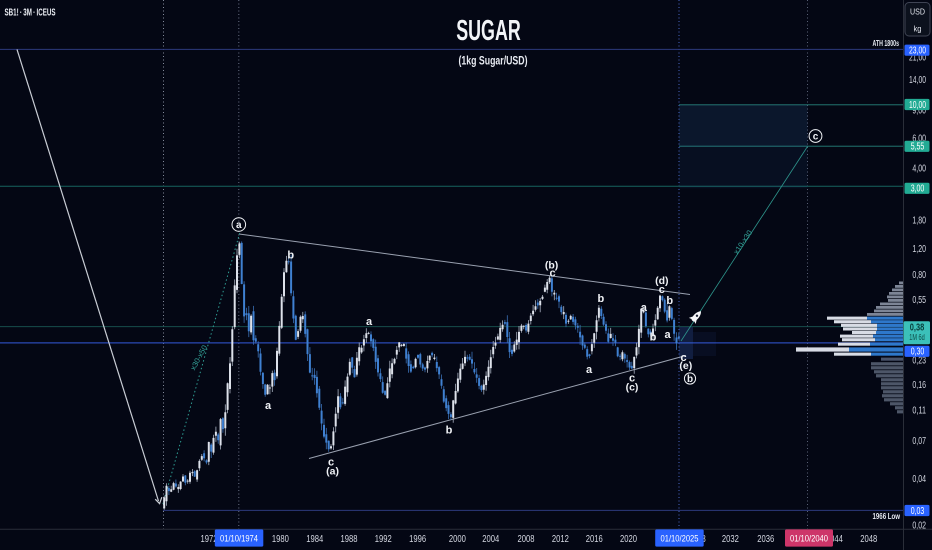  I want to click on svg-text: 0,23, so click(919, 360).